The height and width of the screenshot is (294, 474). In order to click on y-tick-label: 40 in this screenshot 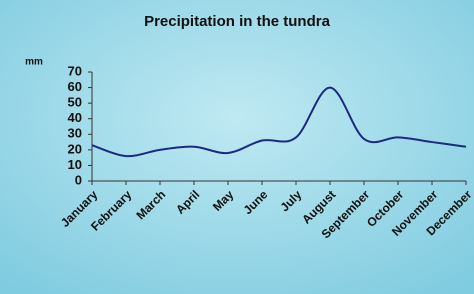, I will do `click(75, 117)`.